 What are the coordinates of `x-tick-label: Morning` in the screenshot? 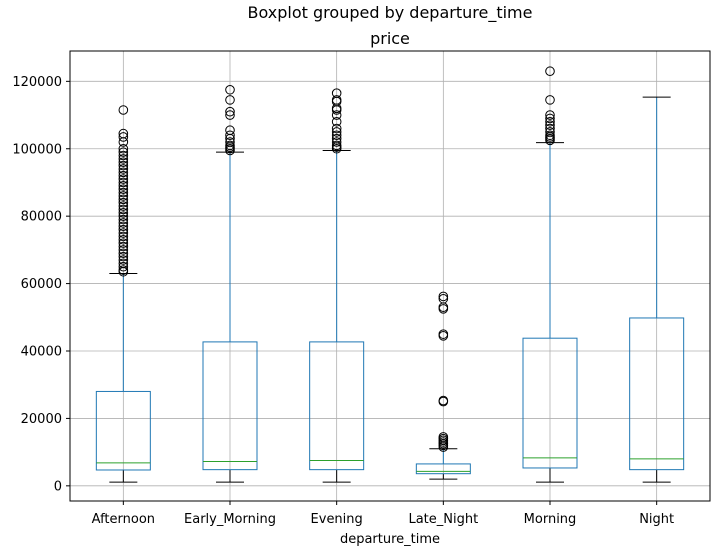 It's located at (550, 519).